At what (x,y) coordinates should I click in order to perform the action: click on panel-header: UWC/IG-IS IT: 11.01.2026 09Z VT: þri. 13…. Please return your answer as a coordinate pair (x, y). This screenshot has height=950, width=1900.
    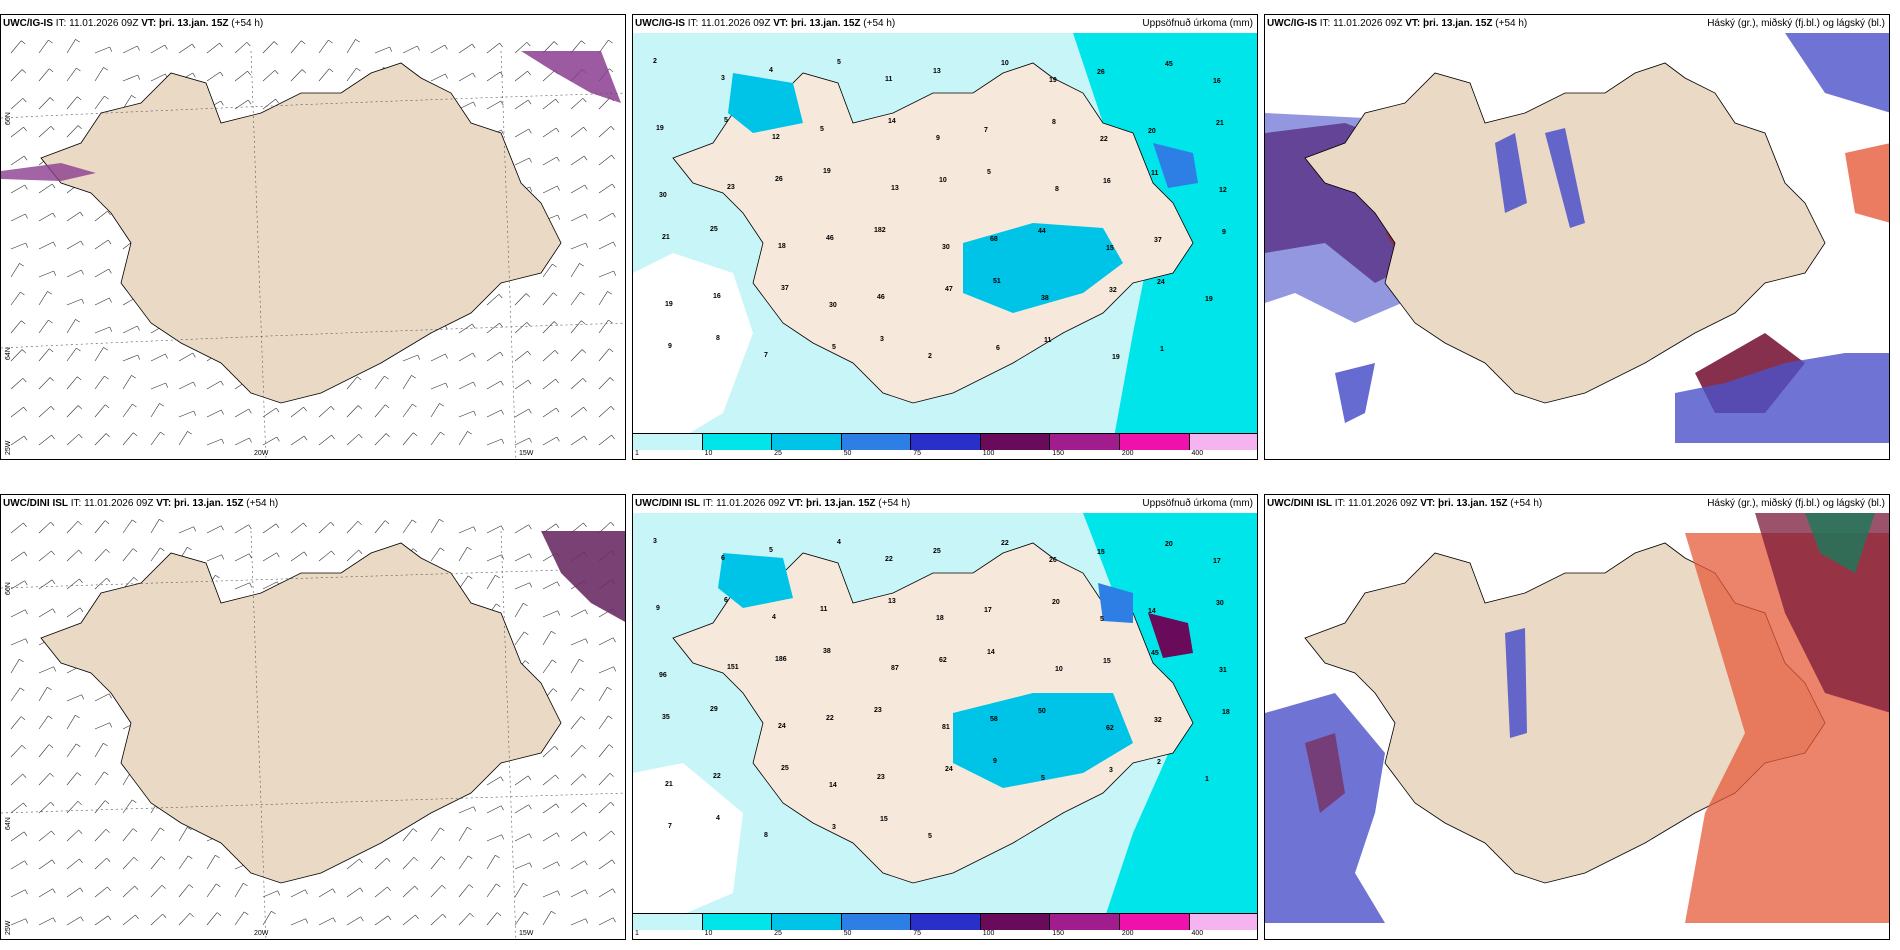
    Looking at the image, I should click on (133, 23).